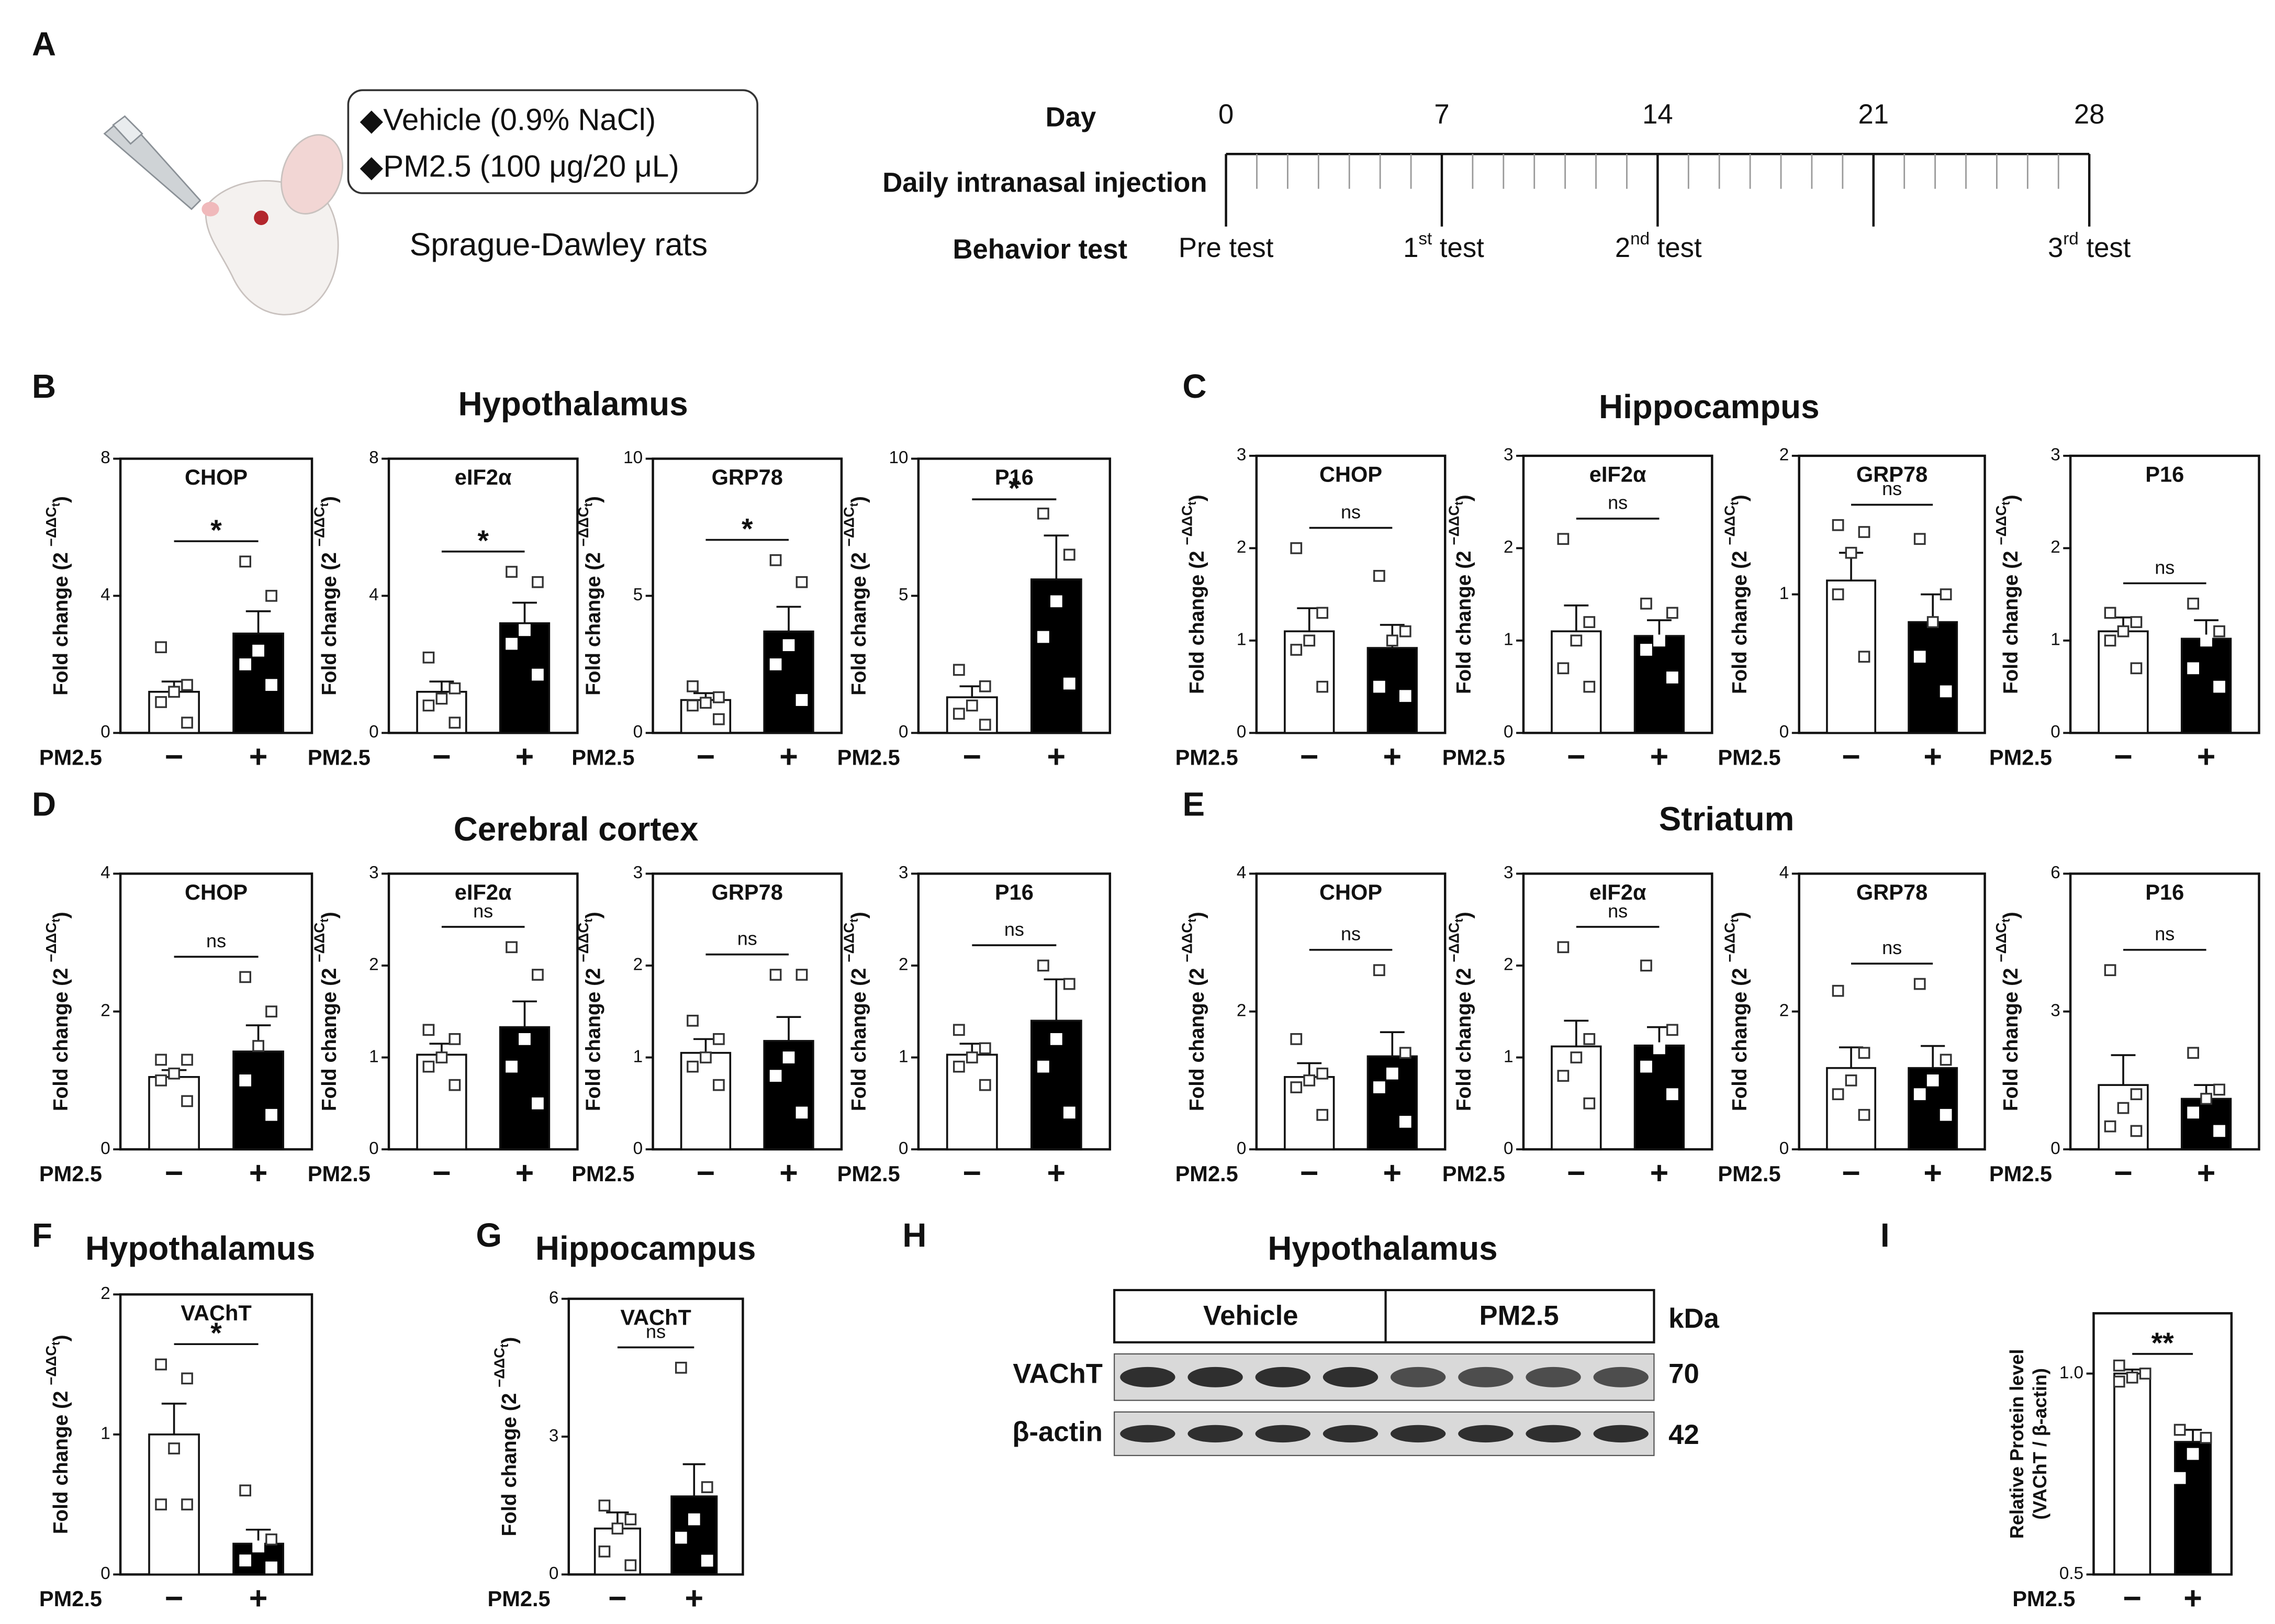  What do you see at coordinates (1683, 1434) in the screenshot?
I see `blot-kda: 42` at bounding box center [1683, 1434].